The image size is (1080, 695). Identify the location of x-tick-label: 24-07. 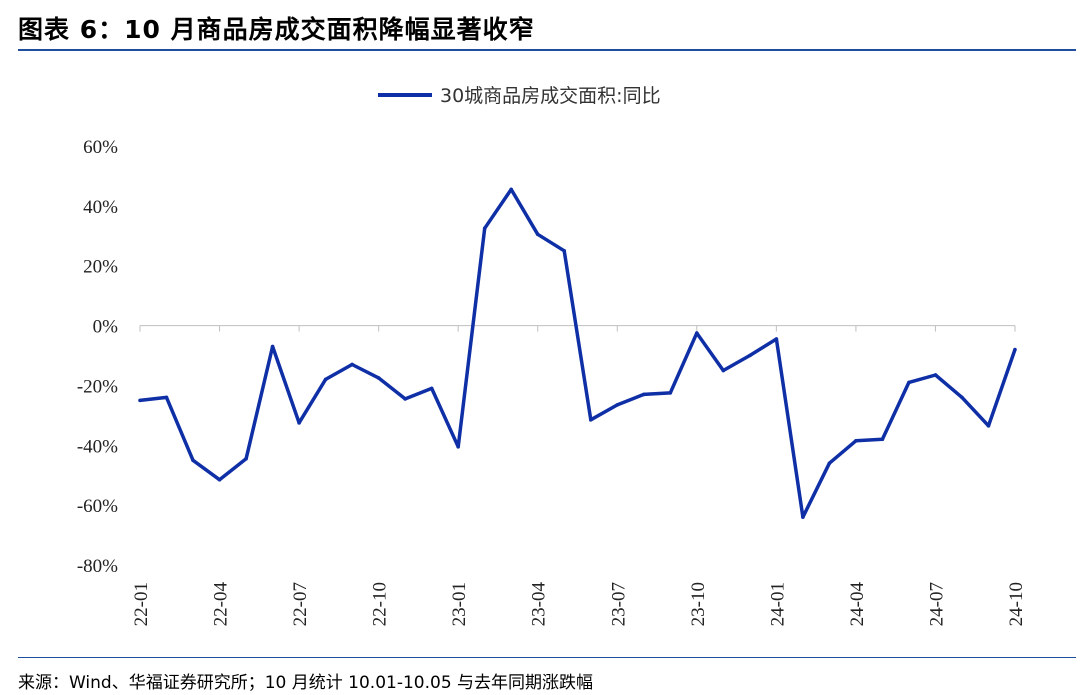
(936, 604).